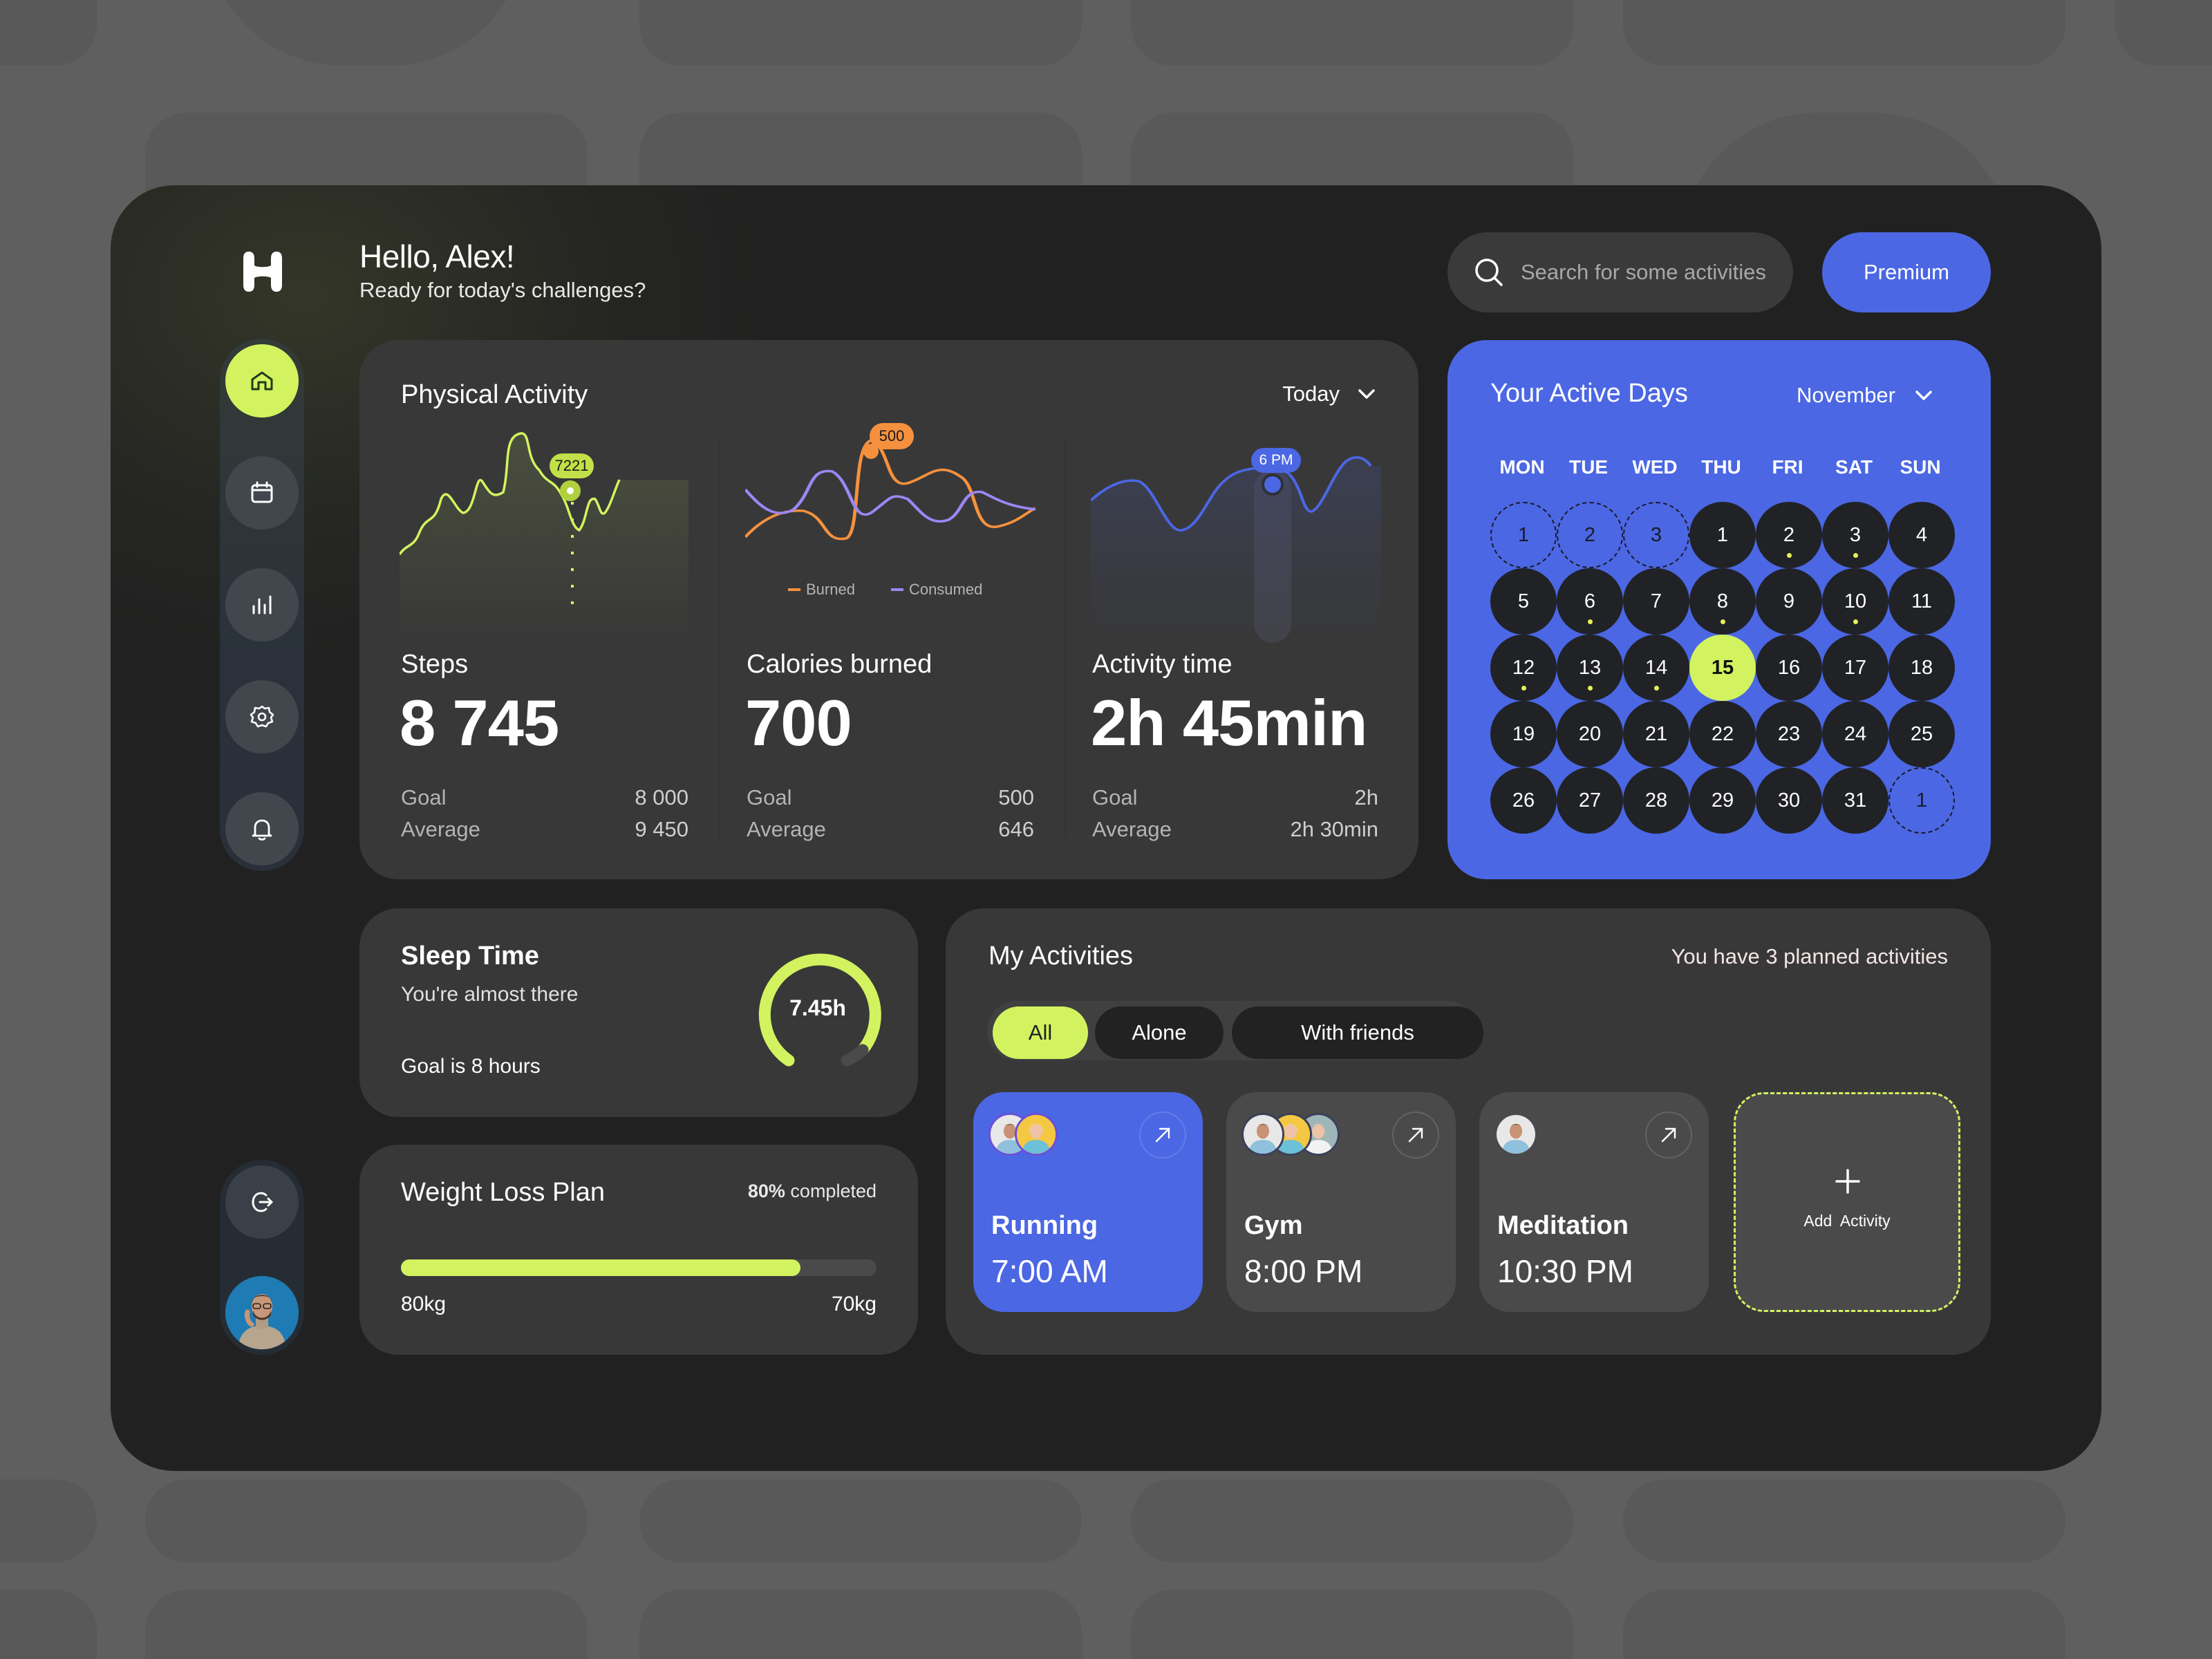  I want to click on calendar-day: 31, so click(1855, 800).